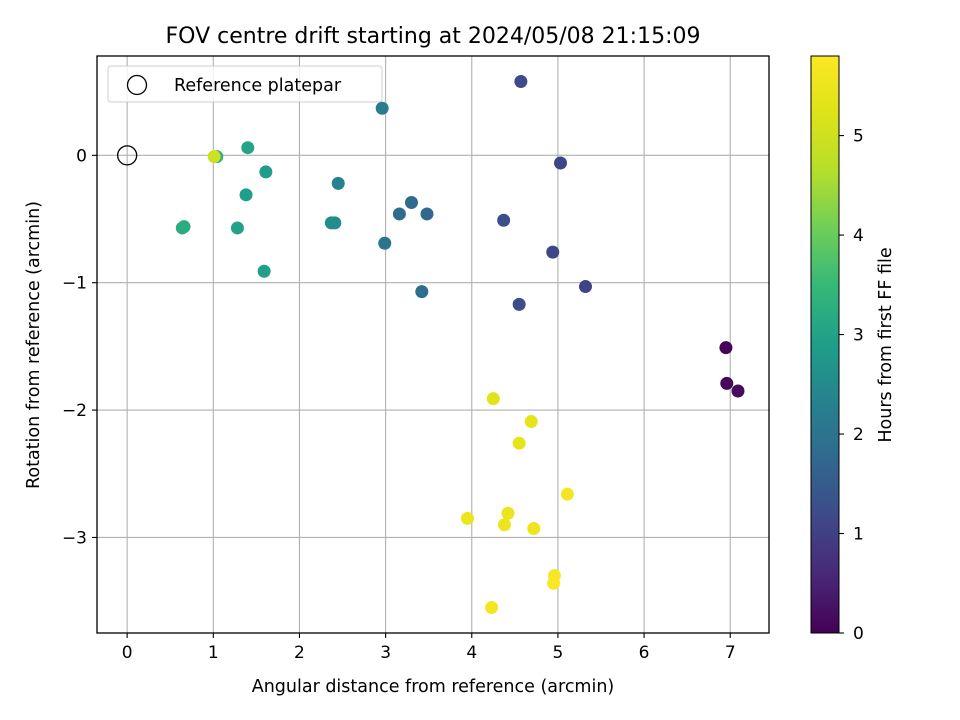  Describe the element at coordinates (644, 653) in the screenshot. I see `x-tick-label-6: 6` at that location.